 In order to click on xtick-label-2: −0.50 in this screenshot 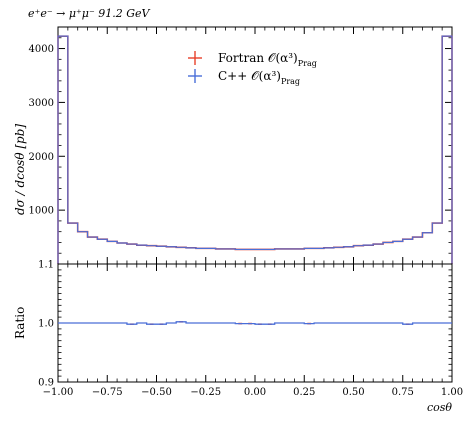, I will do `click(156, 392)`.